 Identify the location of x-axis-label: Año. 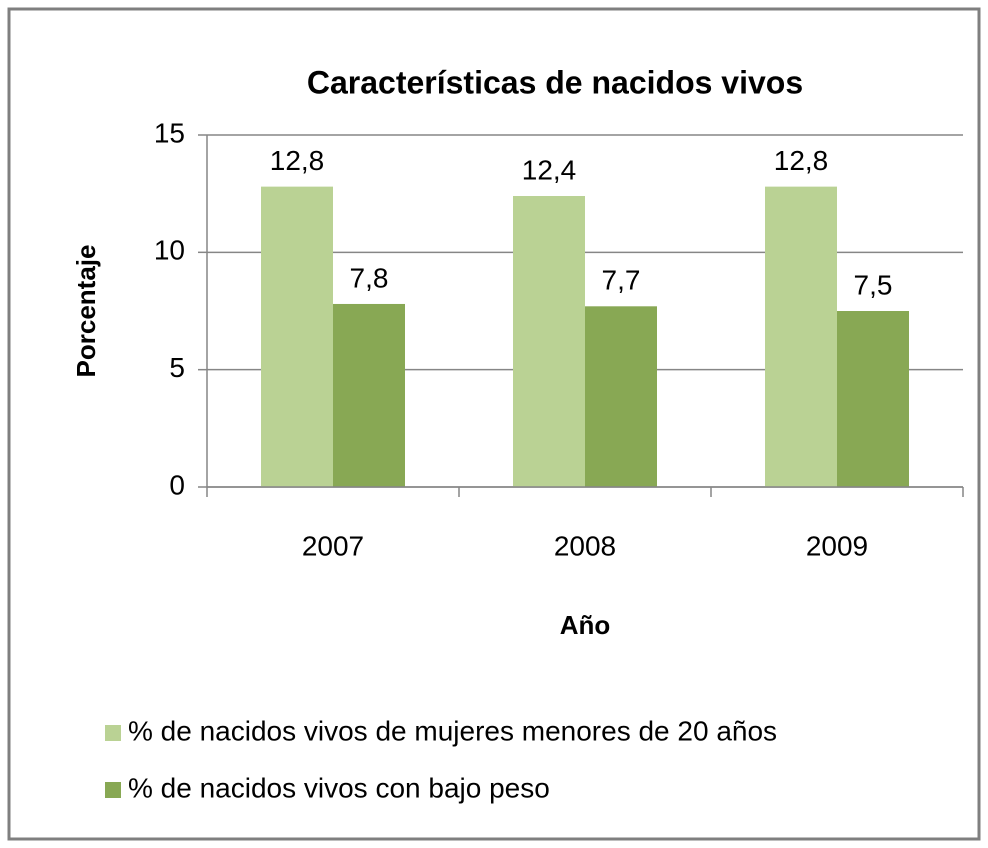
(585, 625).